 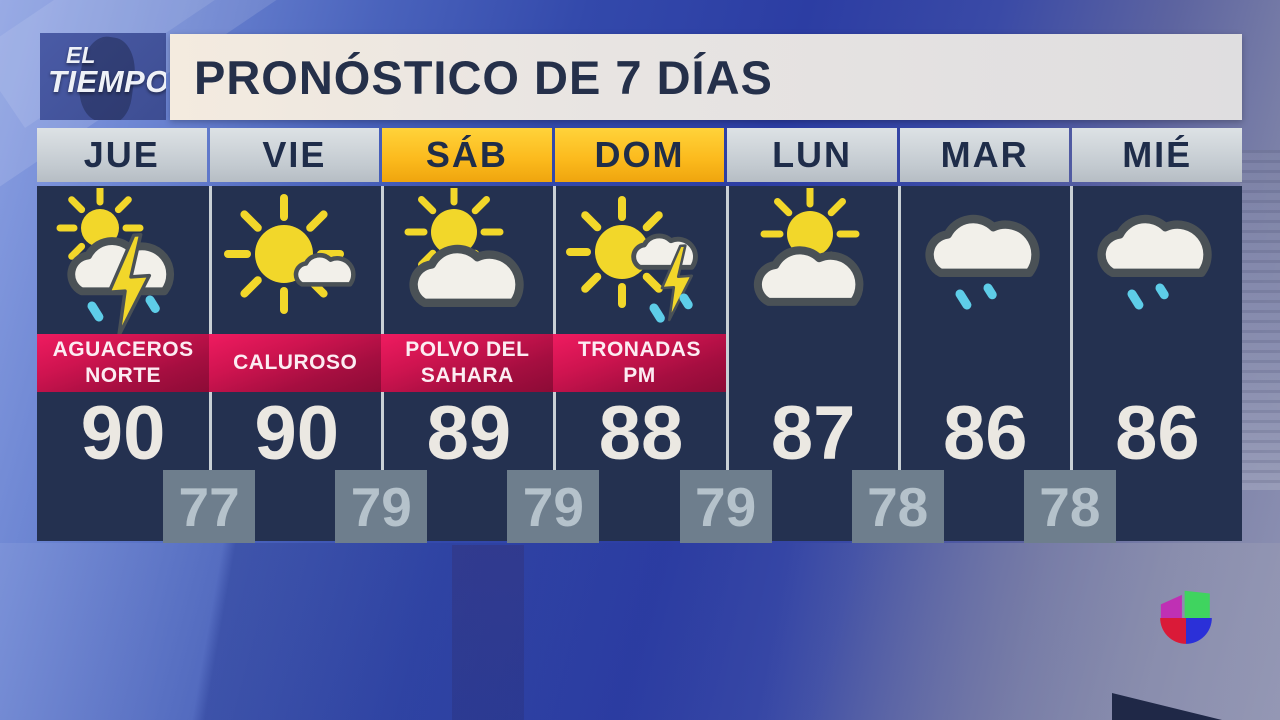 I want to click on condition-banner: AGUACEROS NORTE, so click(x=123, y=363).